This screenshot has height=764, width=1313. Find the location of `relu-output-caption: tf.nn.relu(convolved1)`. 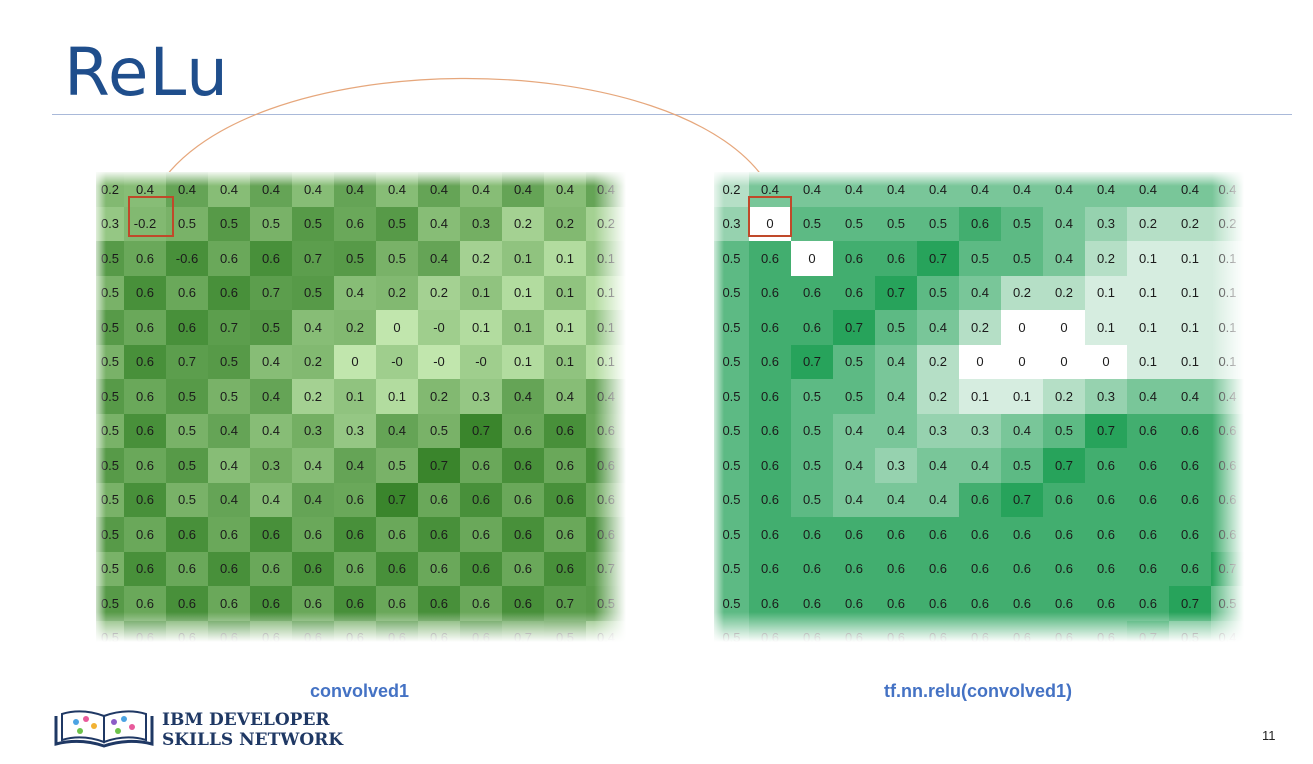

relu-output-caption: tf.nn.relu(convolved1) is located at coordinates (978, 691).